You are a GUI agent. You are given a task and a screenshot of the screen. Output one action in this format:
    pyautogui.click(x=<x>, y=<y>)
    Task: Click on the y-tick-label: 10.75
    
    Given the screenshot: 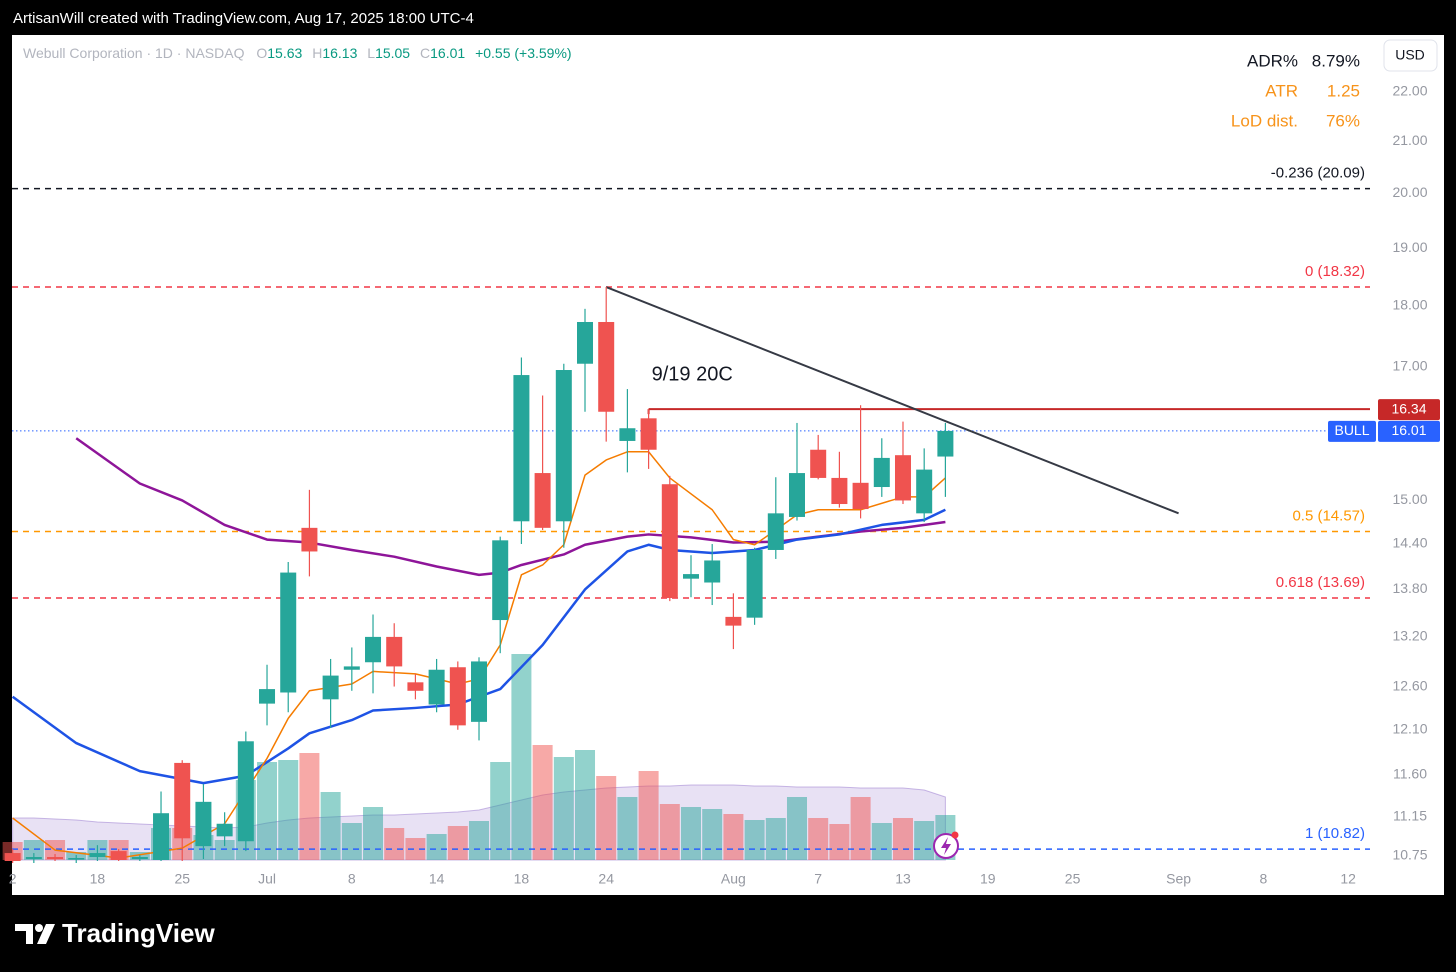 What is the action you would take?
    pyautogui.click(x=1409, y=855)
    